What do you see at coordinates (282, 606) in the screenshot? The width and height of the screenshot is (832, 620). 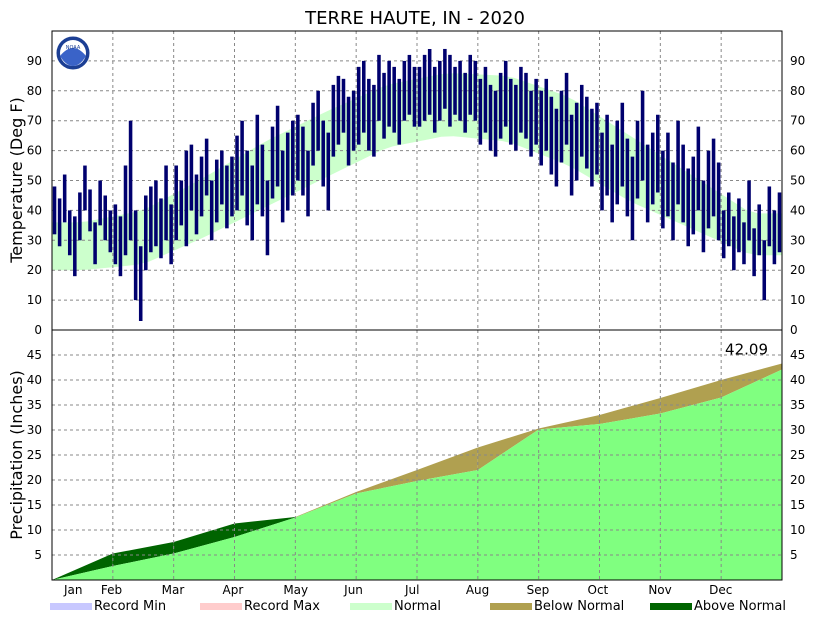 I see `legend-label: Record Max` at bounding box center [282, 606].